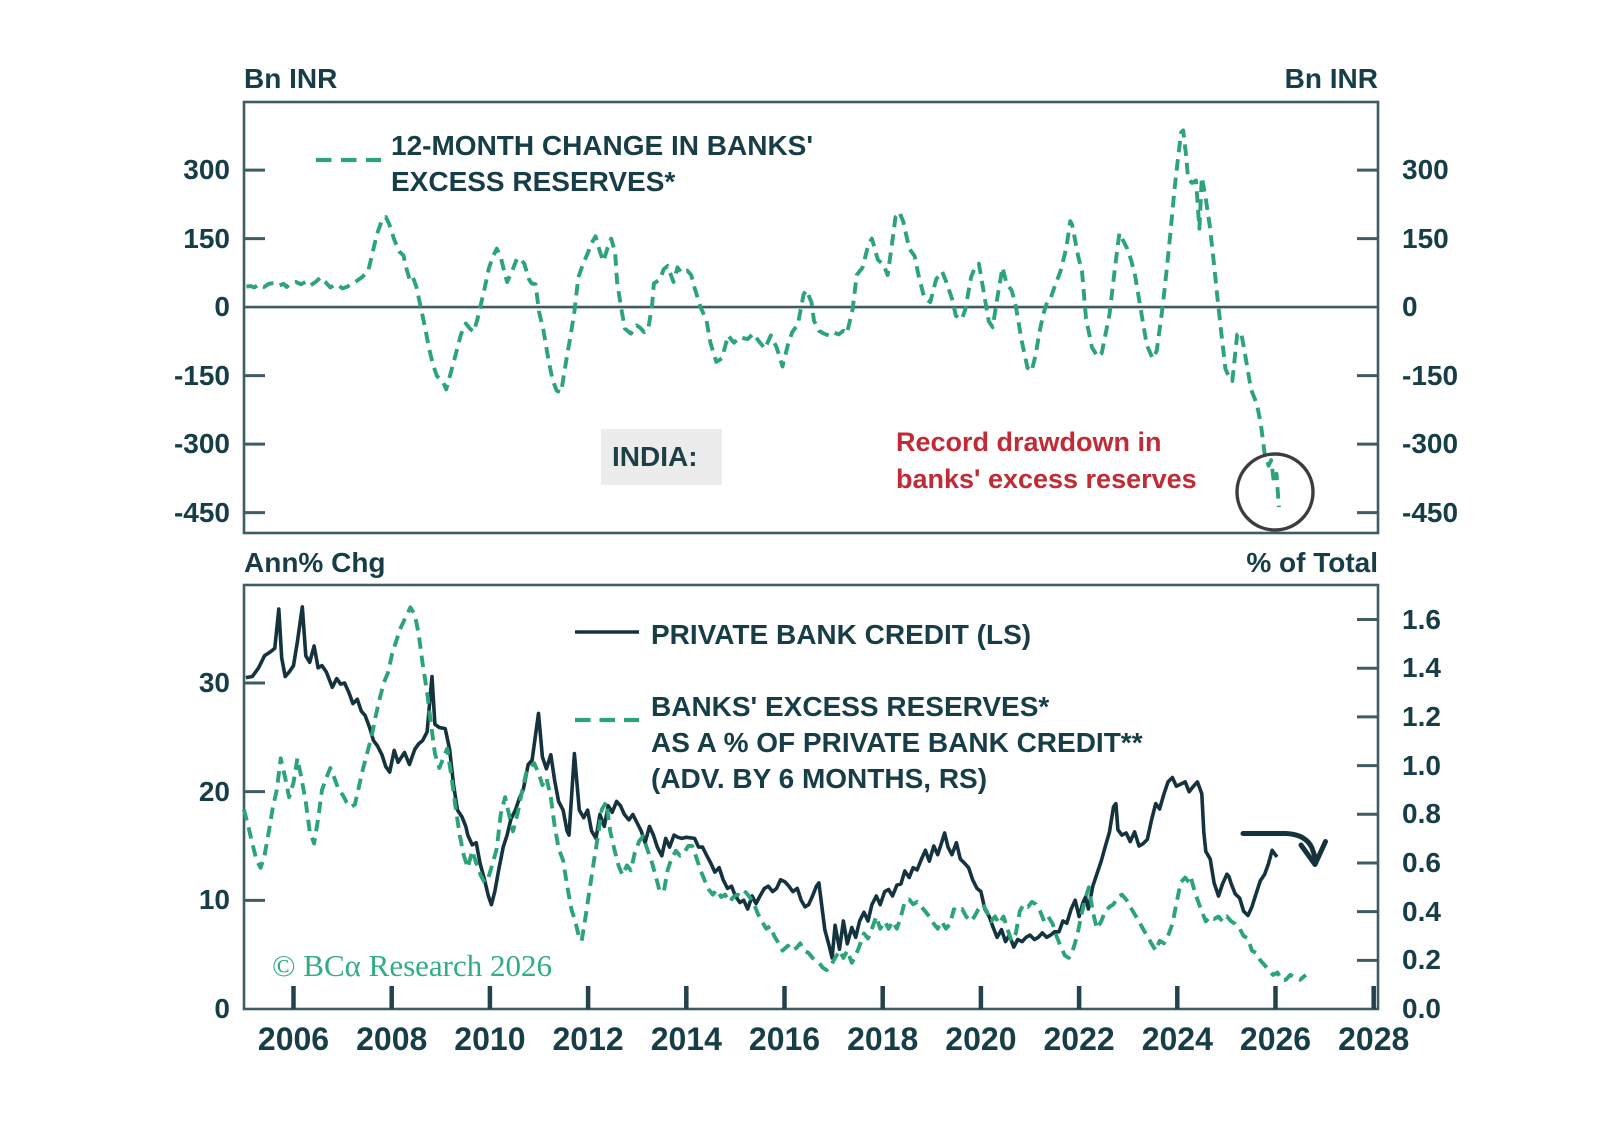 The width and height of the screenshot is (1598, 1144). Describe the element at coordinates (1421, 716) in the screenshot. I see `bottom-right-tick-label: 1.2` at that location.